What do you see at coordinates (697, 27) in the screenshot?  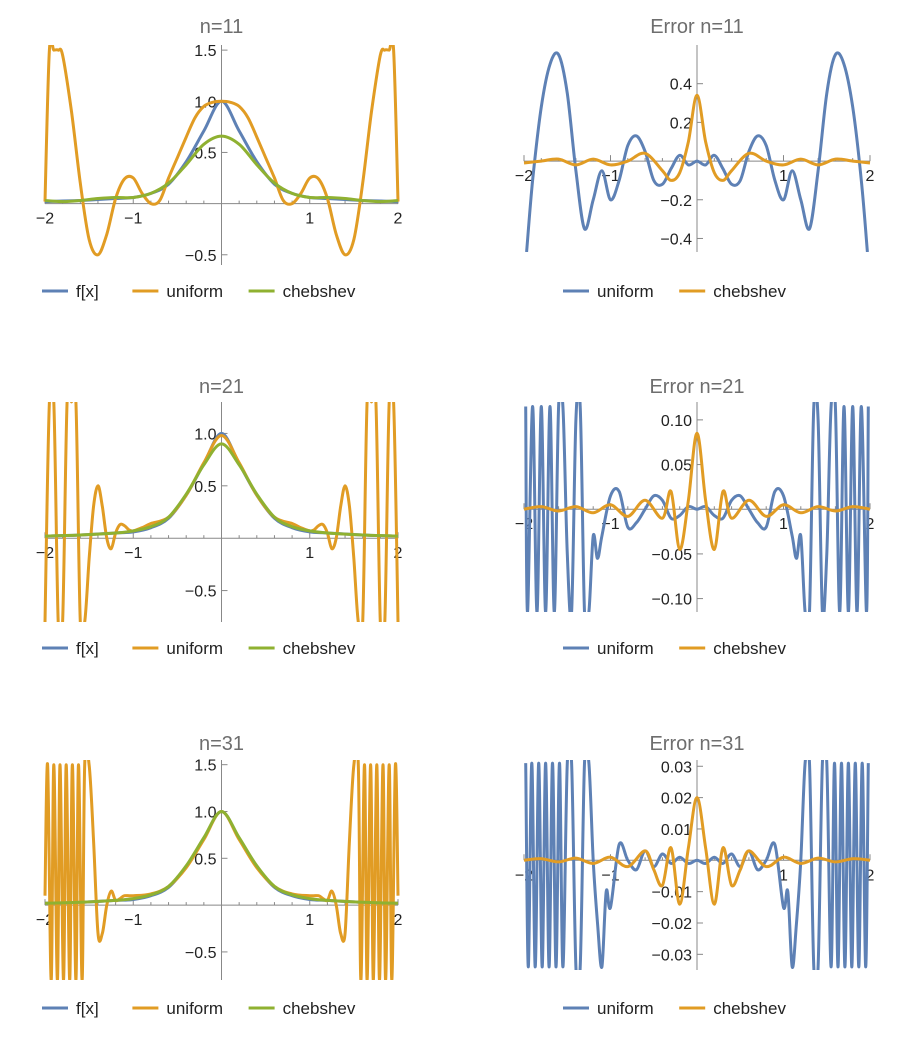 I see `chart-title: Error n=11` at bounding box center [697, 27].